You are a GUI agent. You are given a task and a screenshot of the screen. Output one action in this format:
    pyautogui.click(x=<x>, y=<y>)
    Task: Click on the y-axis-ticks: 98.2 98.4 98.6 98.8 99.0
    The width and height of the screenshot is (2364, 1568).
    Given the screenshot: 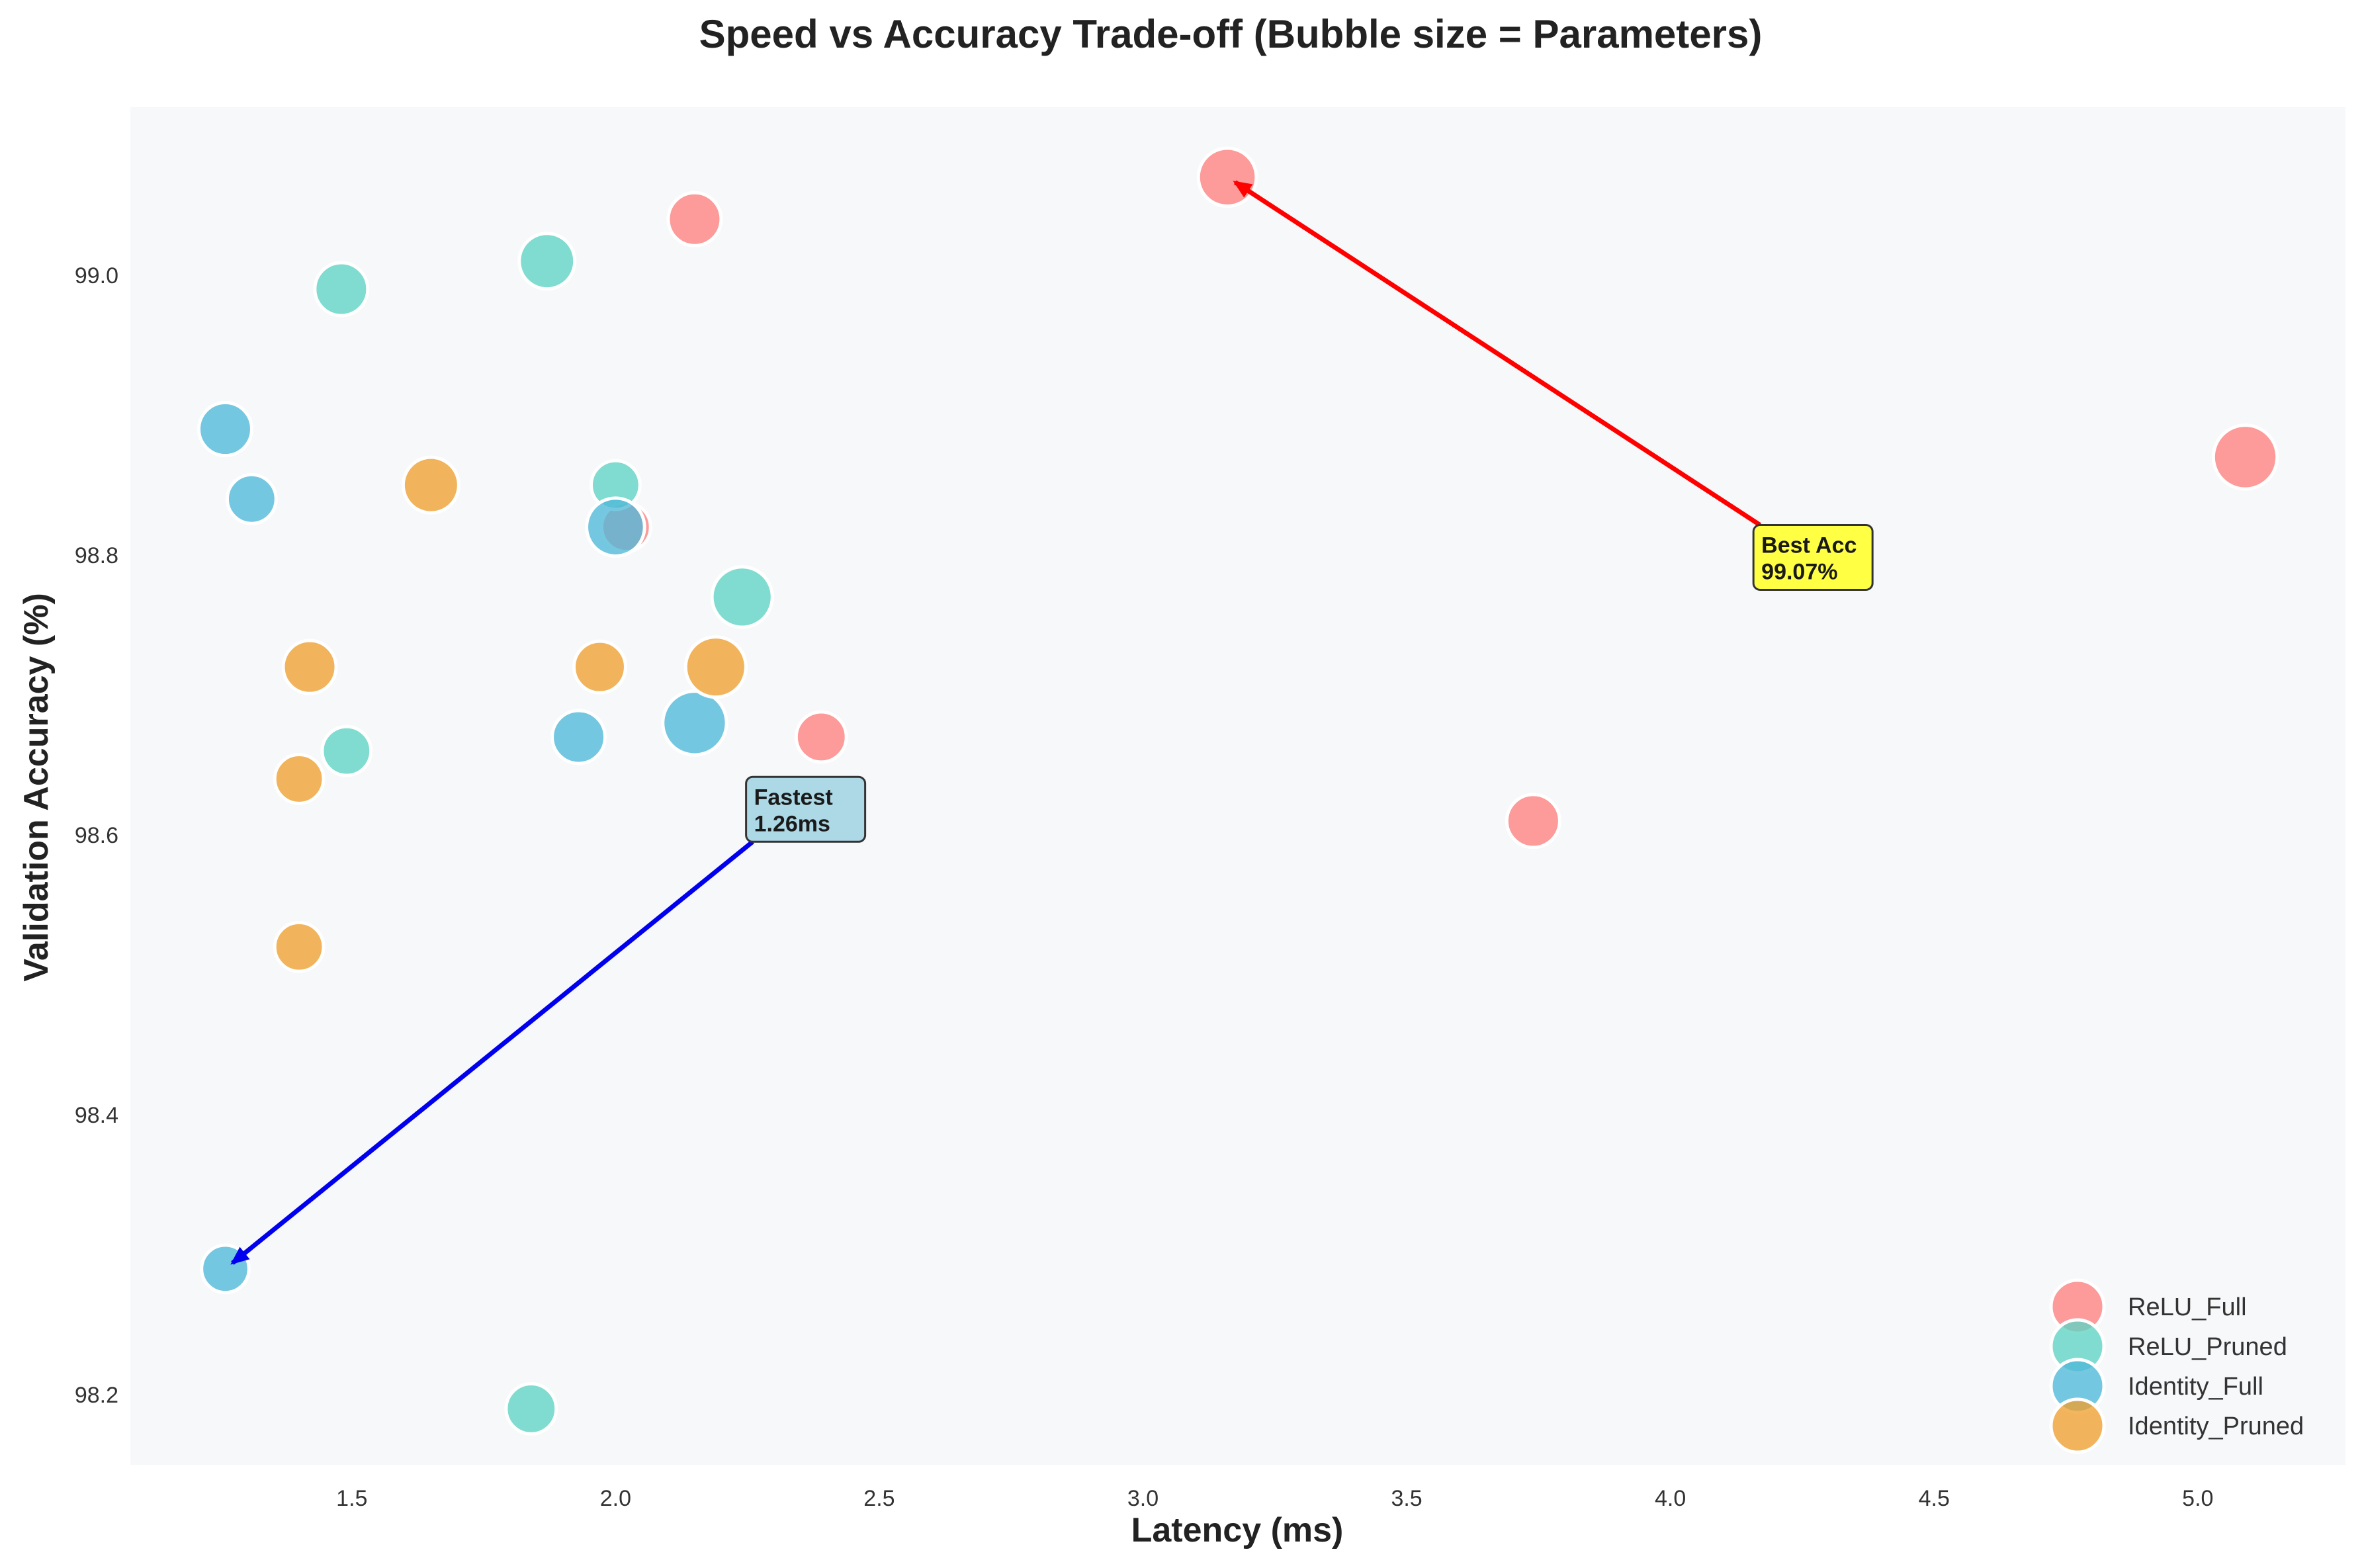 What is the action you would take?
    pyautogui.click(x=97, y=835)
    